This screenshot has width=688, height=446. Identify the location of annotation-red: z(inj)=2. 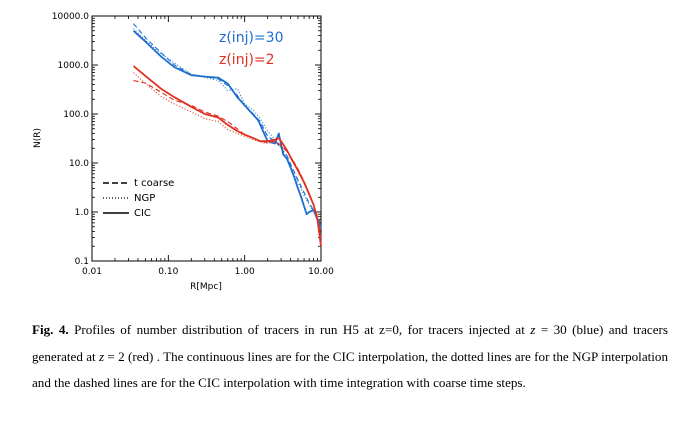
(247, 60).